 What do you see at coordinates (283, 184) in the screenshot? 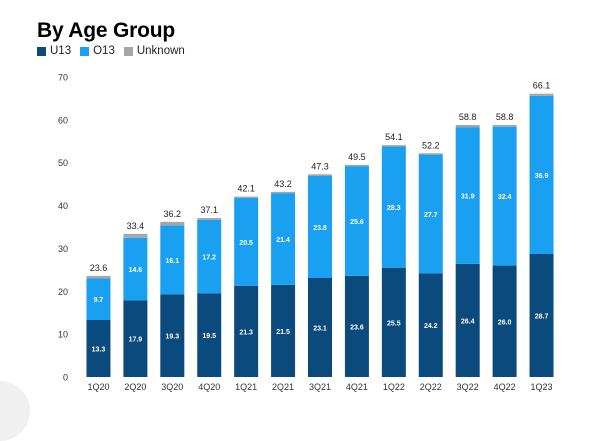
I see `bar-total-label: 43.2` at bounding box center [283, 184].